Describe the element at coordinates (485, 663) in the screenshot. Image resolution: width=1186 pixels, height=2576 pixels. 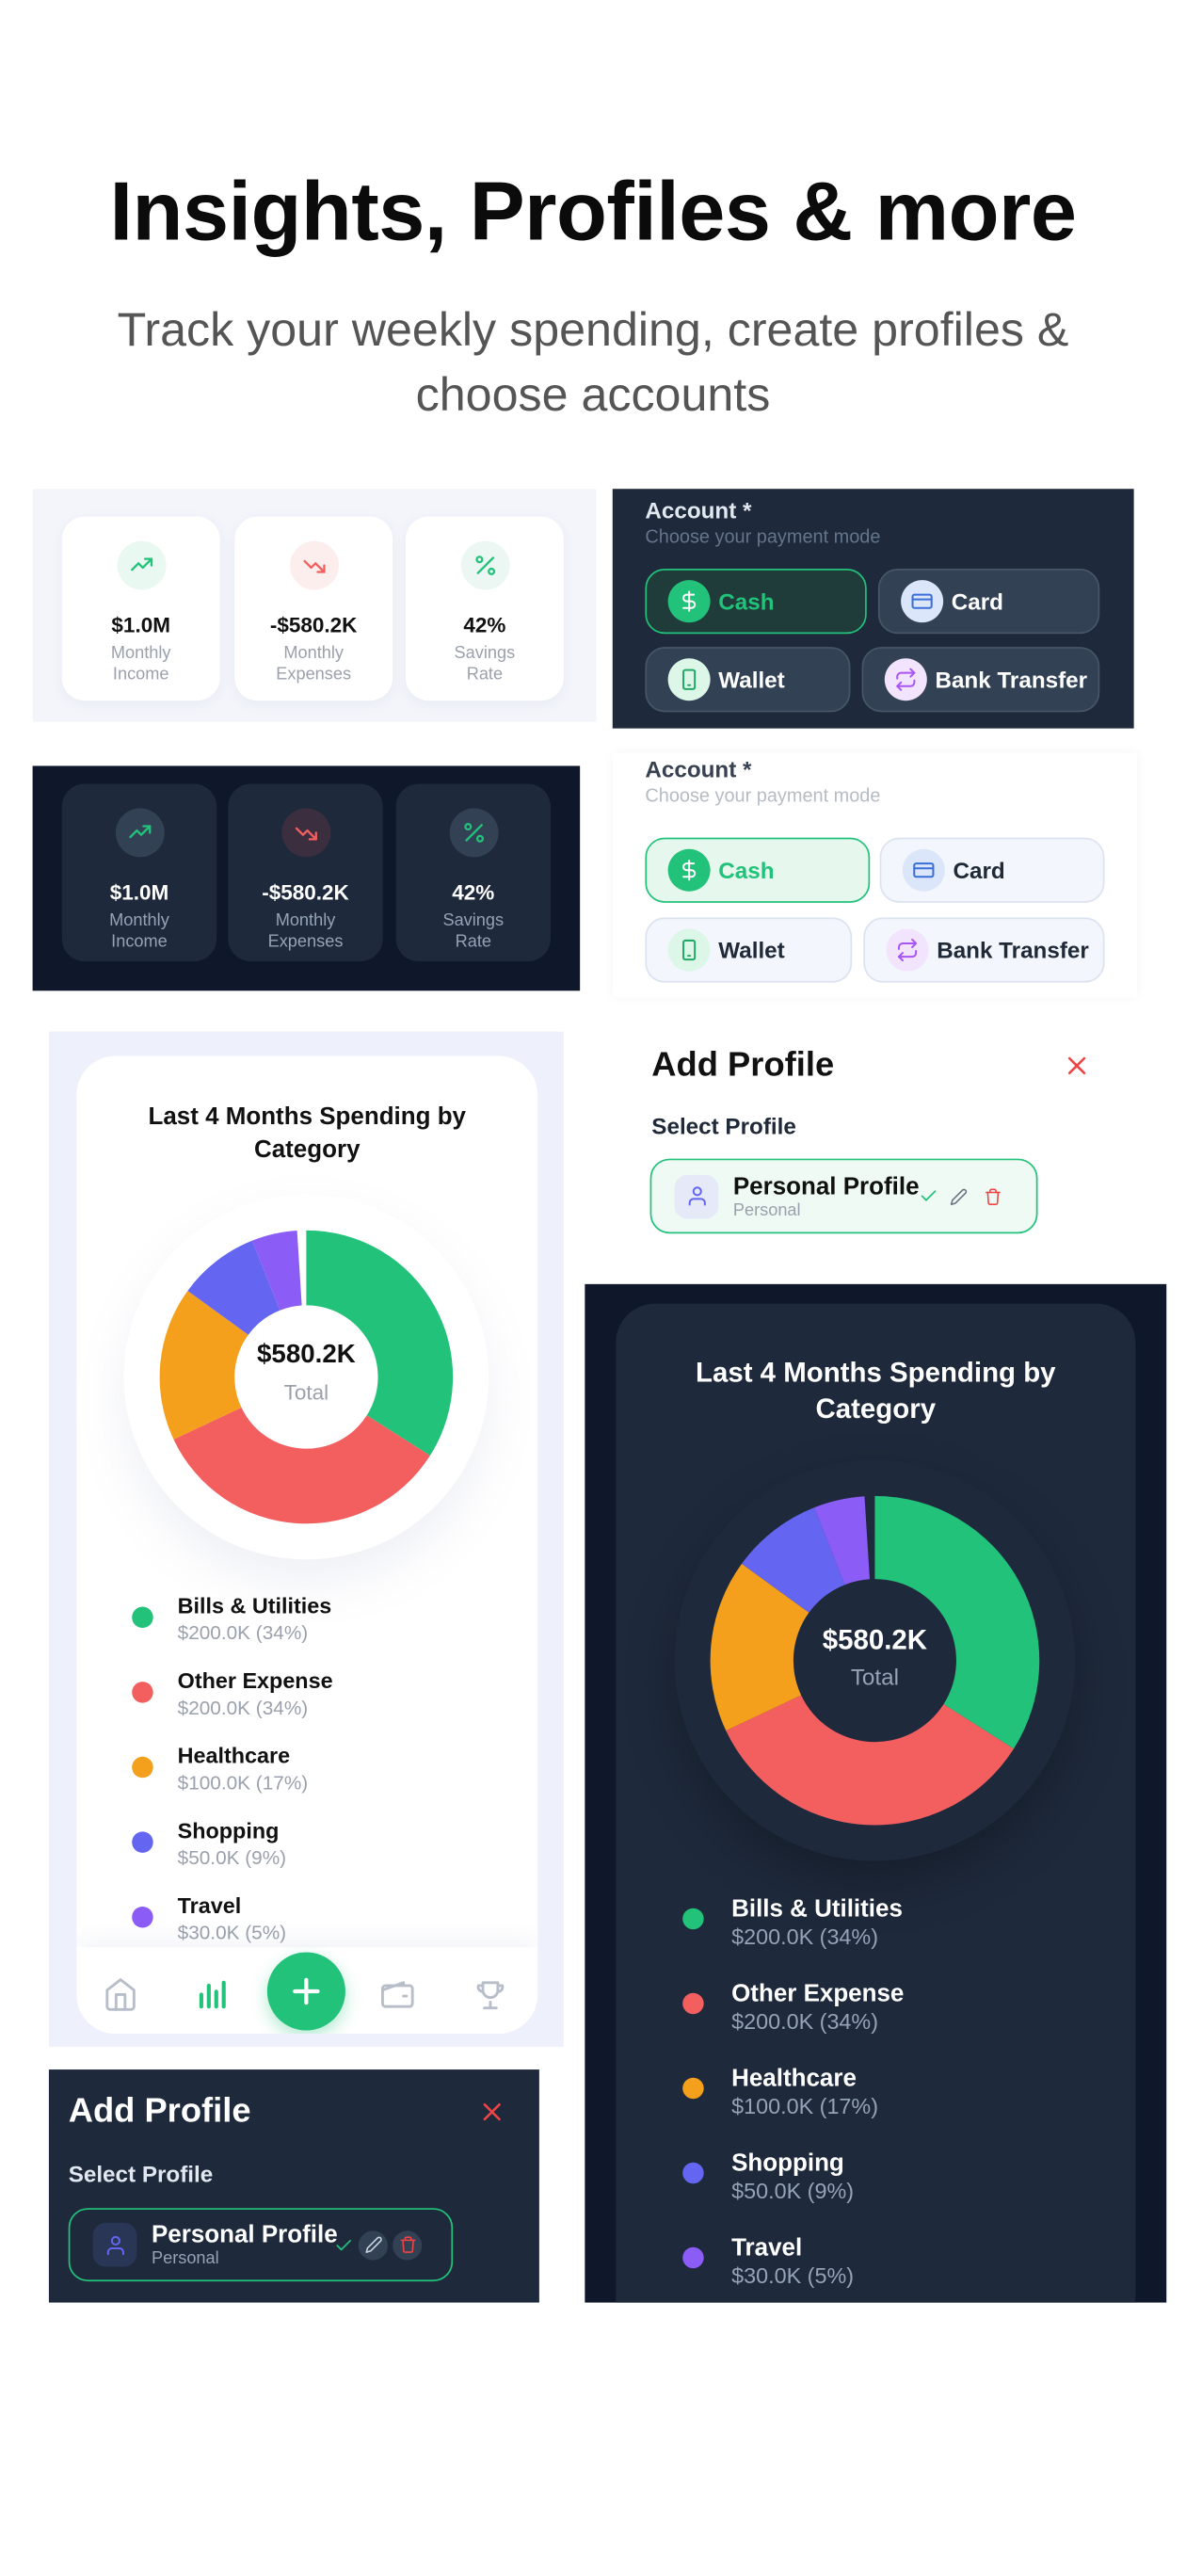
I see `stat-label: Savings Rate` at that location.